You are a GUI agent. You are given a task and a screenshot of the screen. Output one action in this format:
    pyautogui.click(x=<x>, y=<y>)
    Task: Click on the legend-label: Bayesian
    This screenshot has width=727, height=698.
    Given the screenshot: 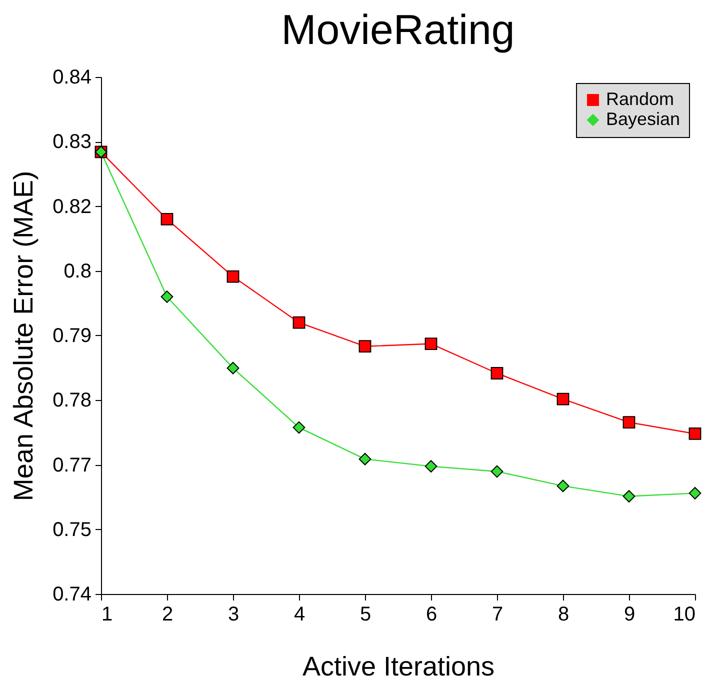 What is the action you would take?
    pyautogui.click(x=643, y=119)
    